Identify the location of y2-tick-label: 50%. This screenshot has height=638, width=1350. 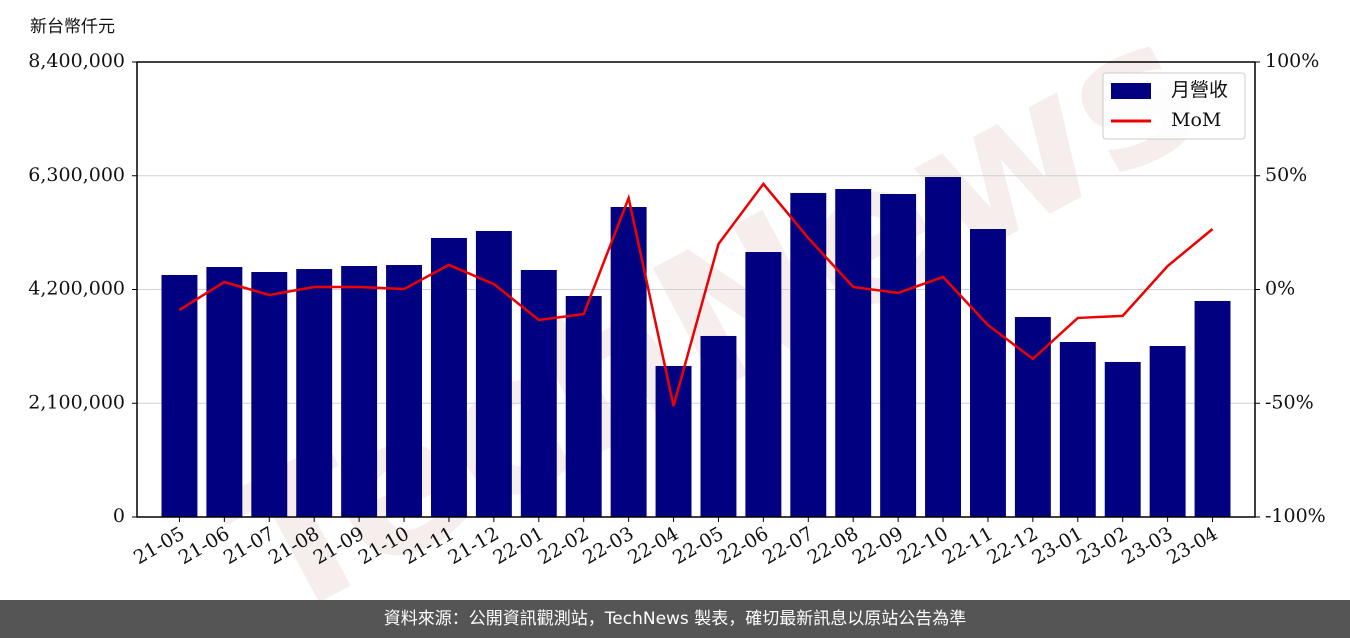
(1286, 175).